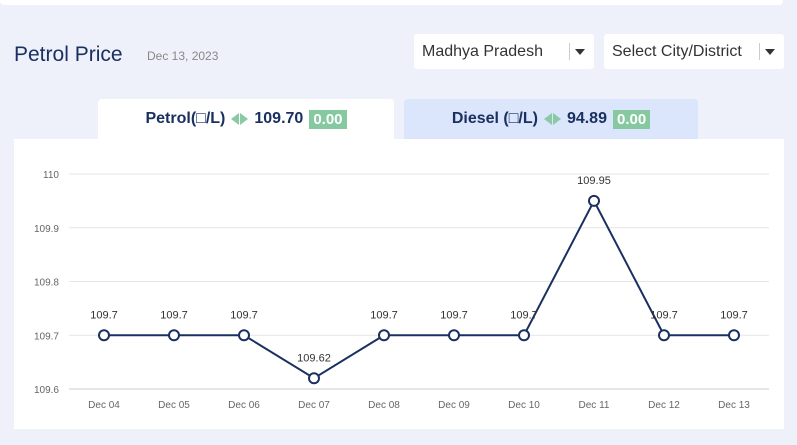  Describe the element at coordinates (279, 118) in the screenshot. I see `petrol-price: 109.70` at that location.